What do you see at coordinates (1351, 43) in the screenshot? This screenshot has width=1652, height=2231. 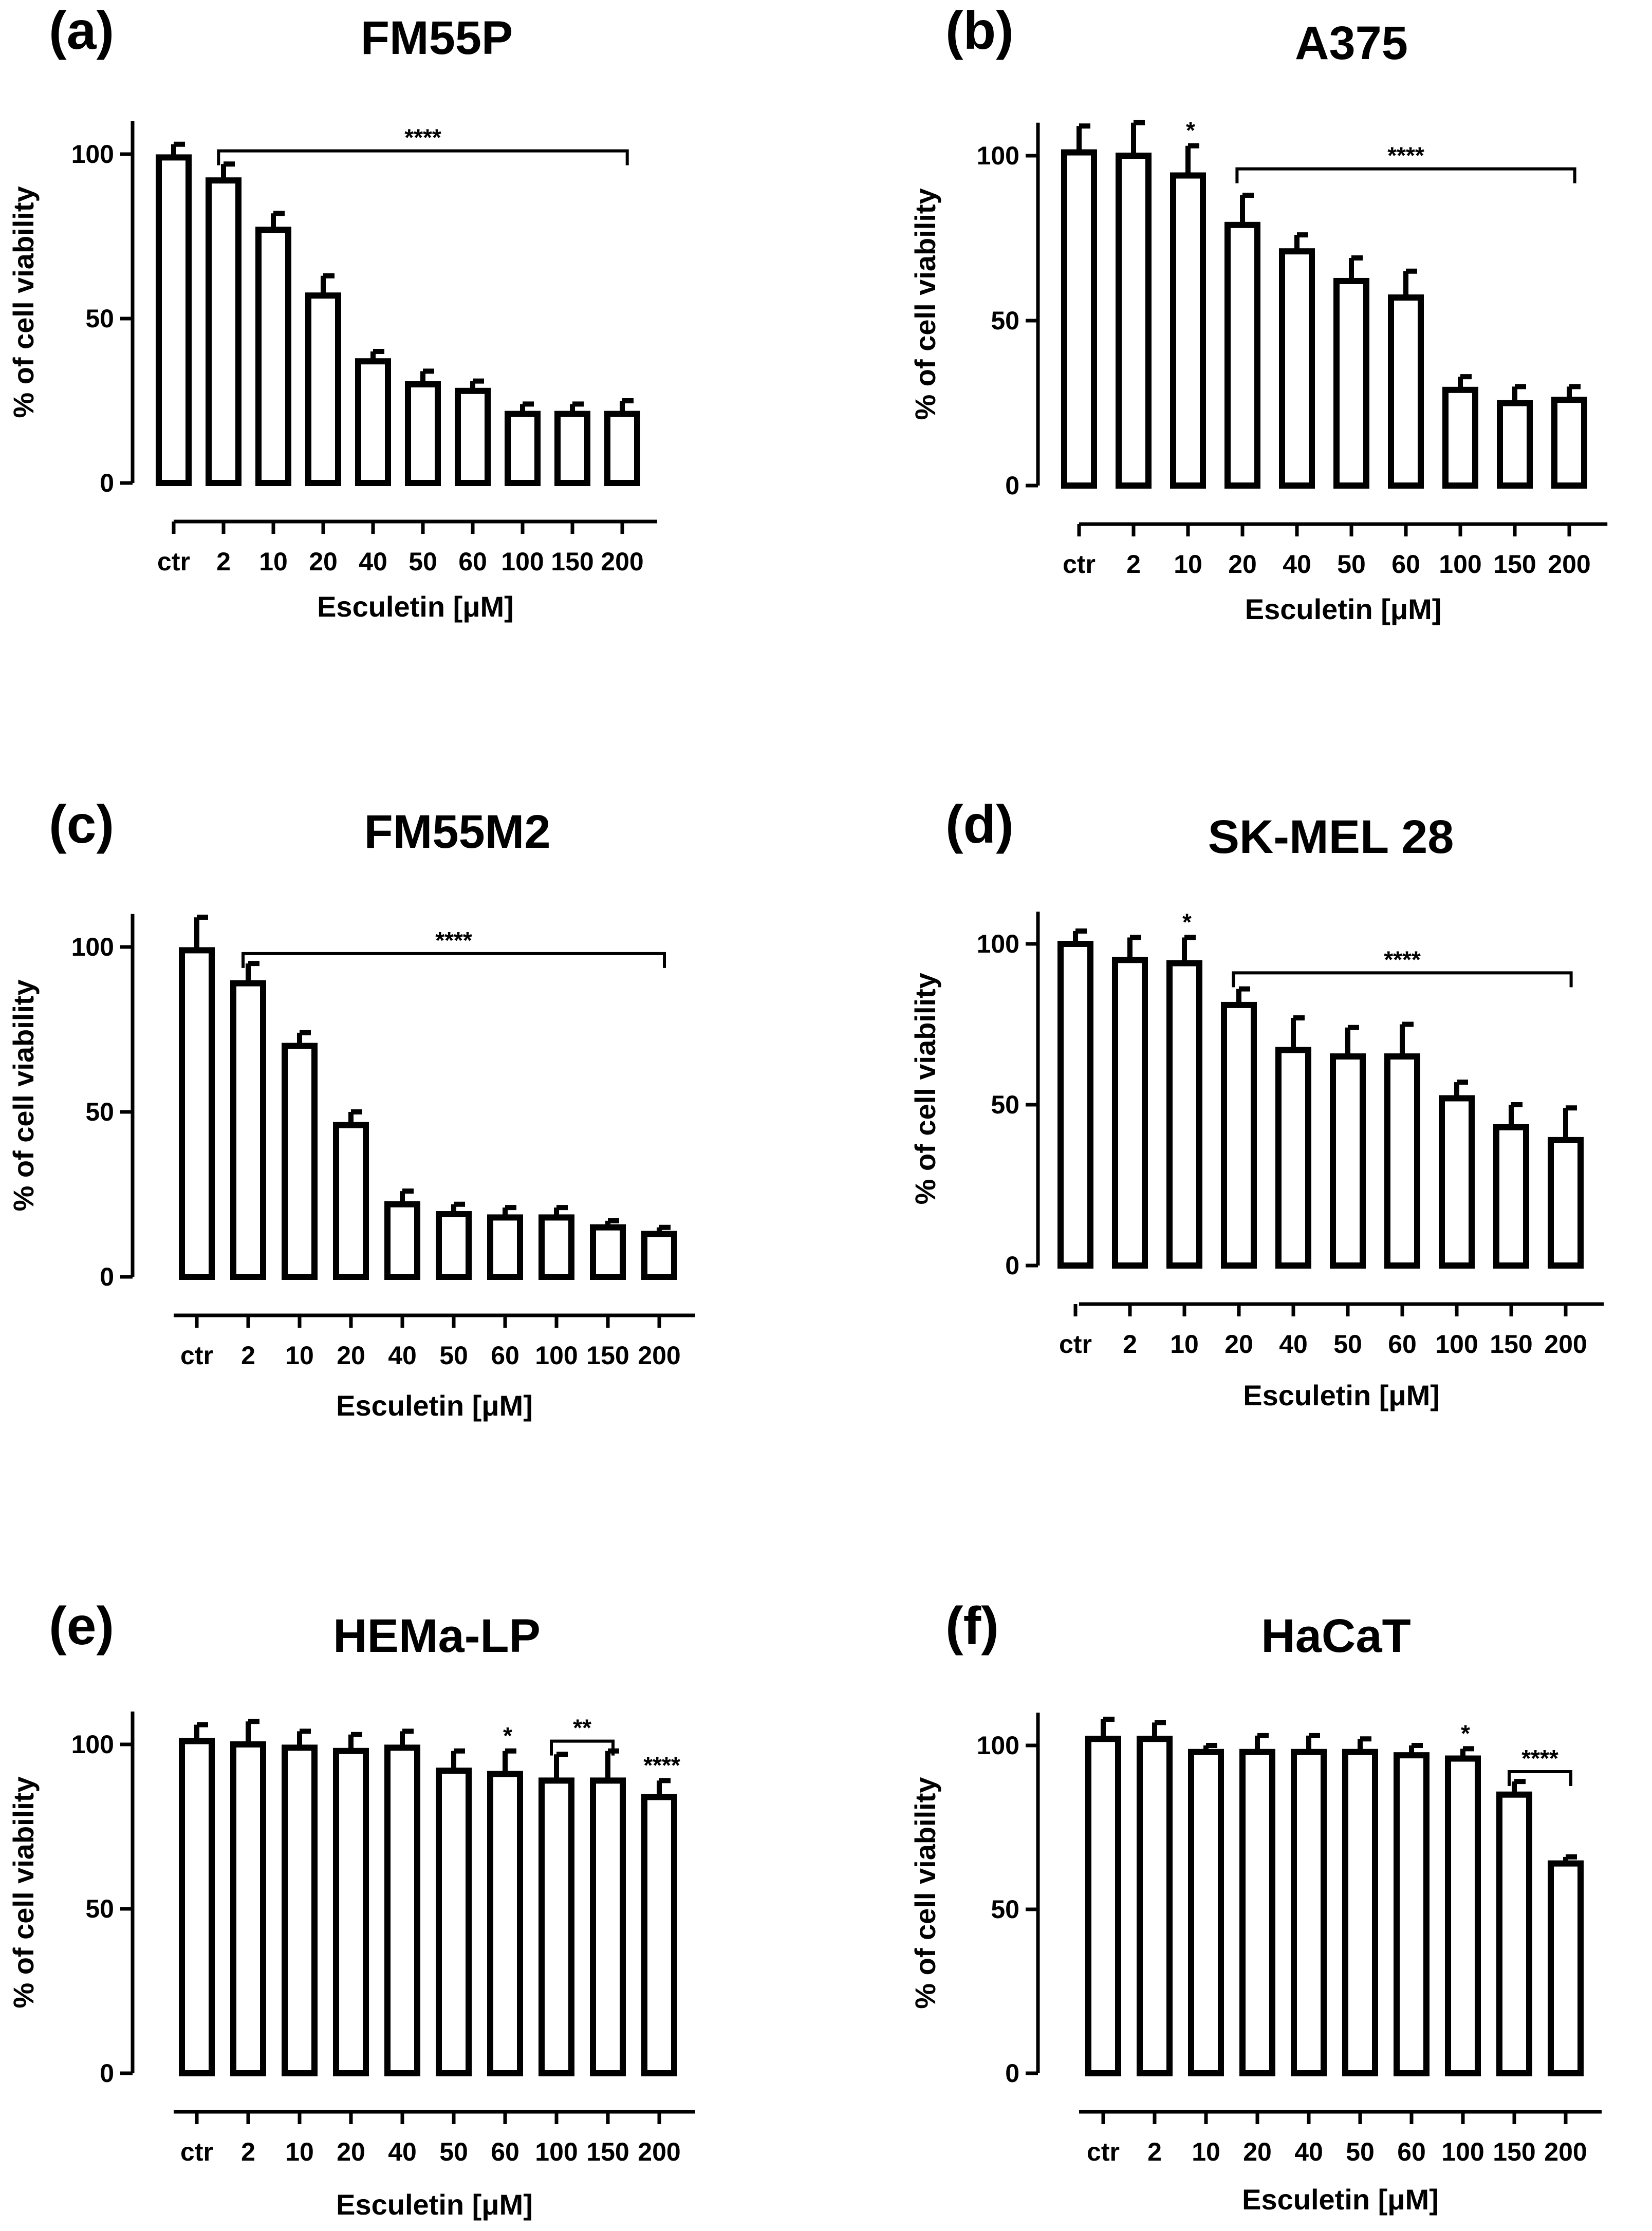 I see `panel-title: A375` at bounding box center [1351, 43].